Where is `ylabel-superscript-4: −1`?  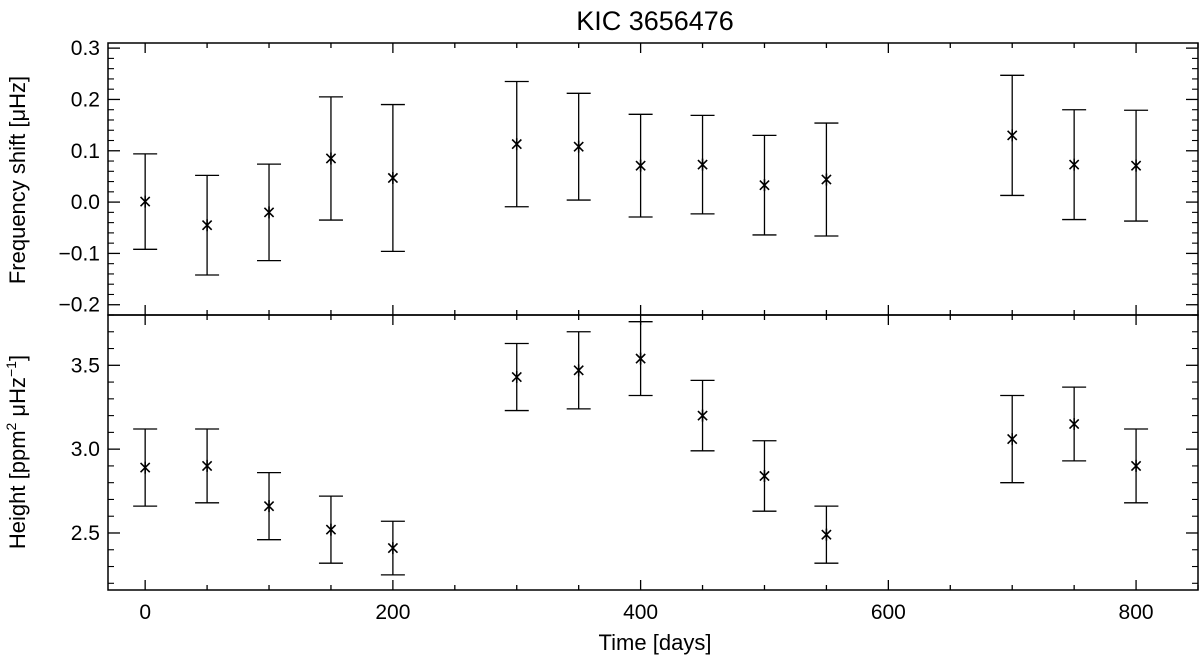
ylabel-superscript-4: −1 is located at coordinates (11, 369).